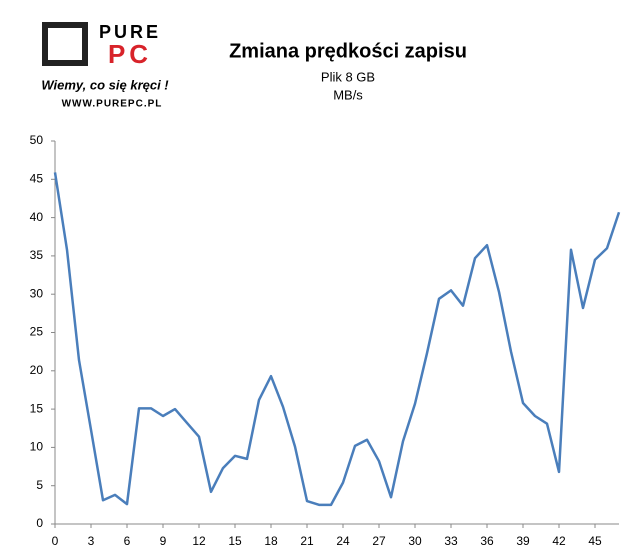  I want to click on x-tick-label: 42, so click(559, 541).